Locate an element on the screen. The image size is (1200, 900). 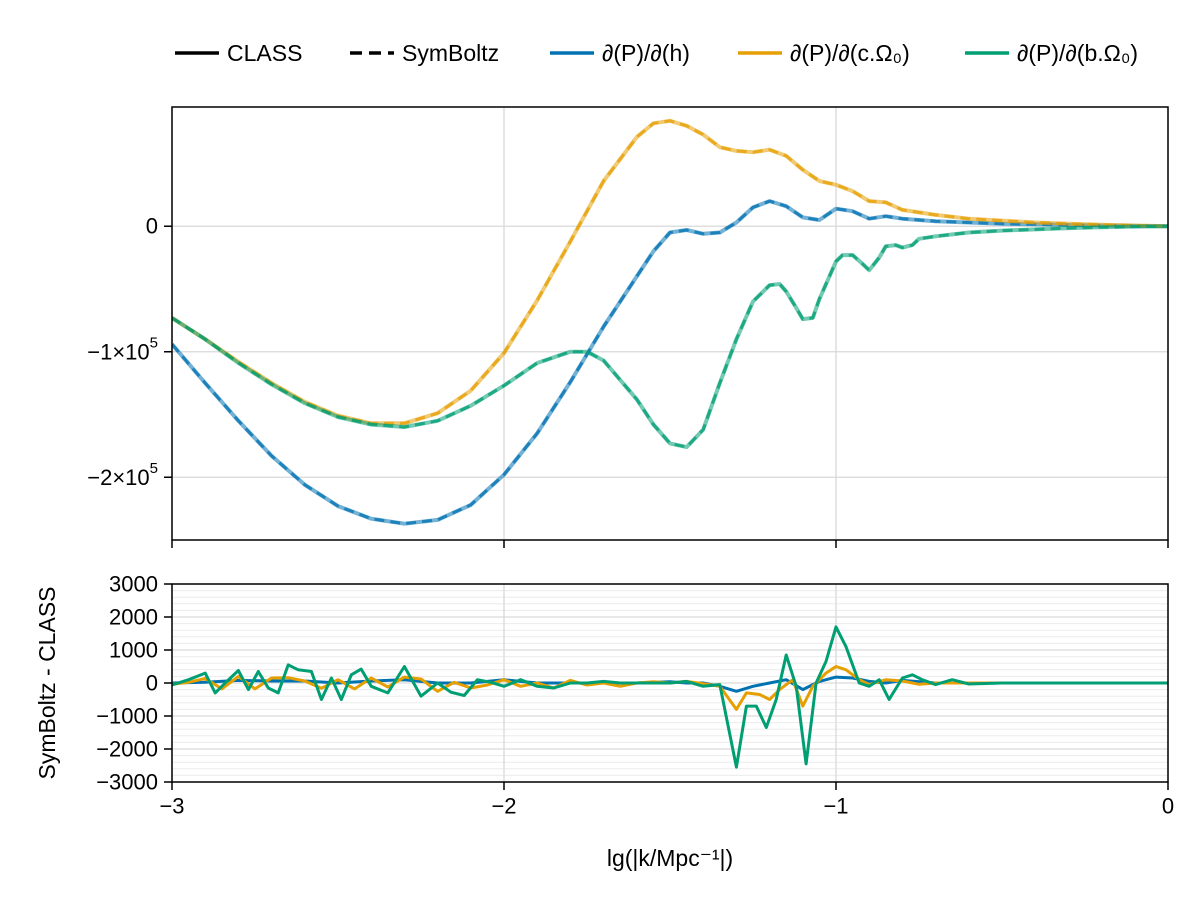
legend-item: ∂(P)/∂(b.Ω₀) is located at coordinates (1051, 53).